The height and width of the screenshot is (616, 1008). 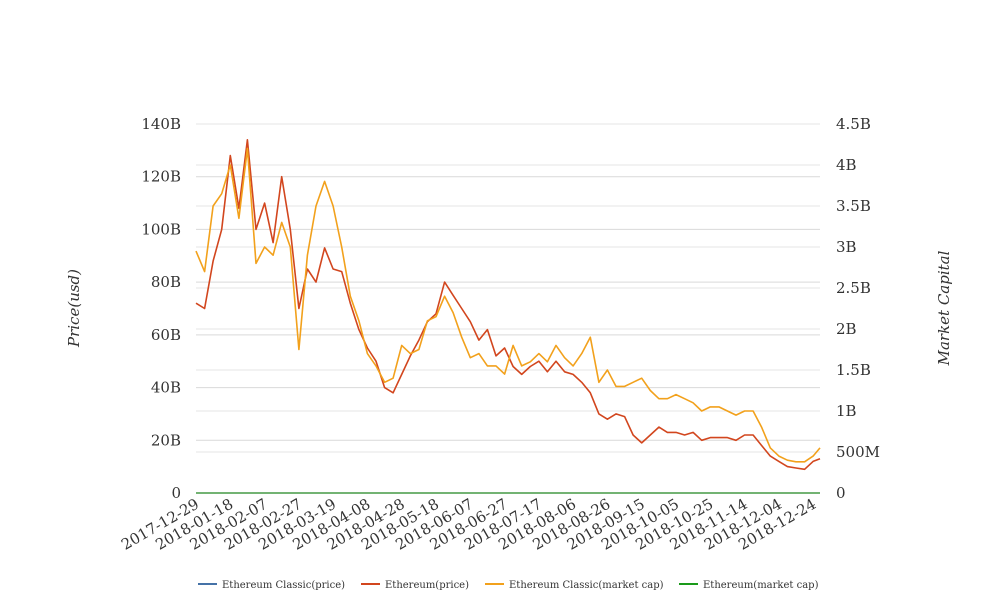 I want to click on legend-item-ethereum-price: Ethereum(price), so click(x=415, y=585).